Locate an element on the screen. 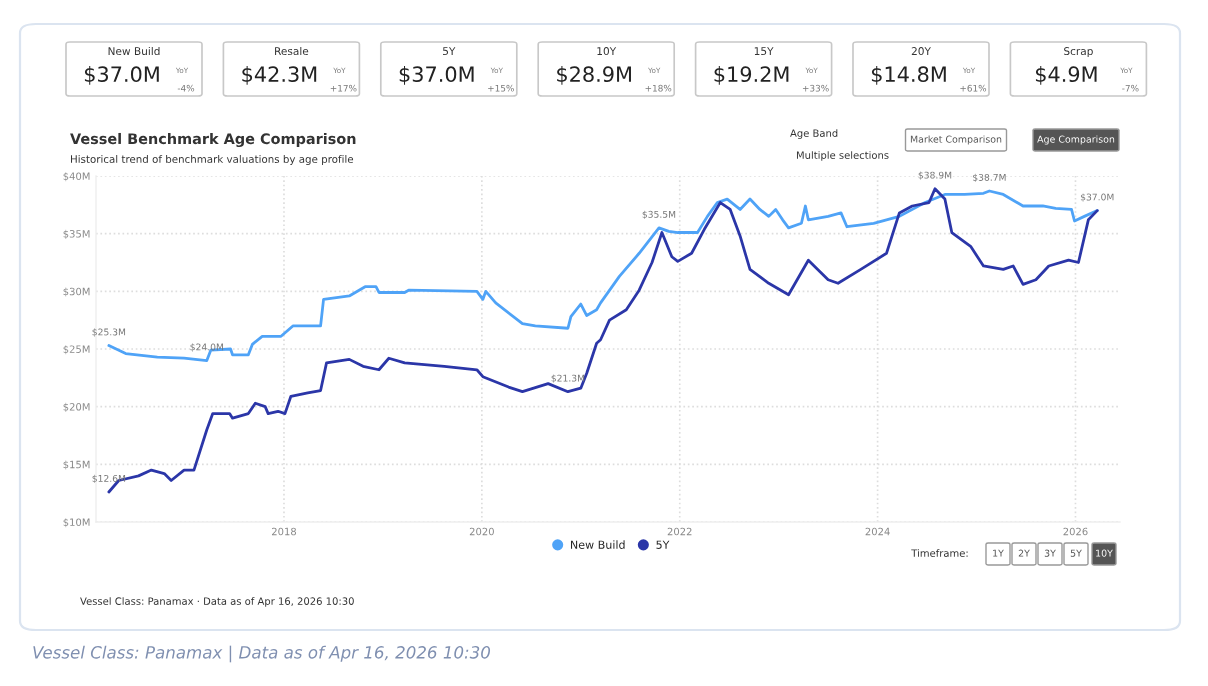 The image size is (1208, 686). text: $14.8M is located at coordinates (908, 75).